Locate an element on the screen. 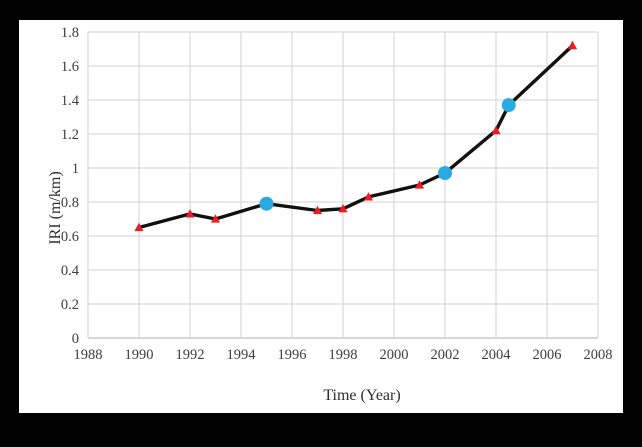 This screenshot has width=642, height=447. y-axis-title: IRI (m/km) is located at coordinates (55, 208).